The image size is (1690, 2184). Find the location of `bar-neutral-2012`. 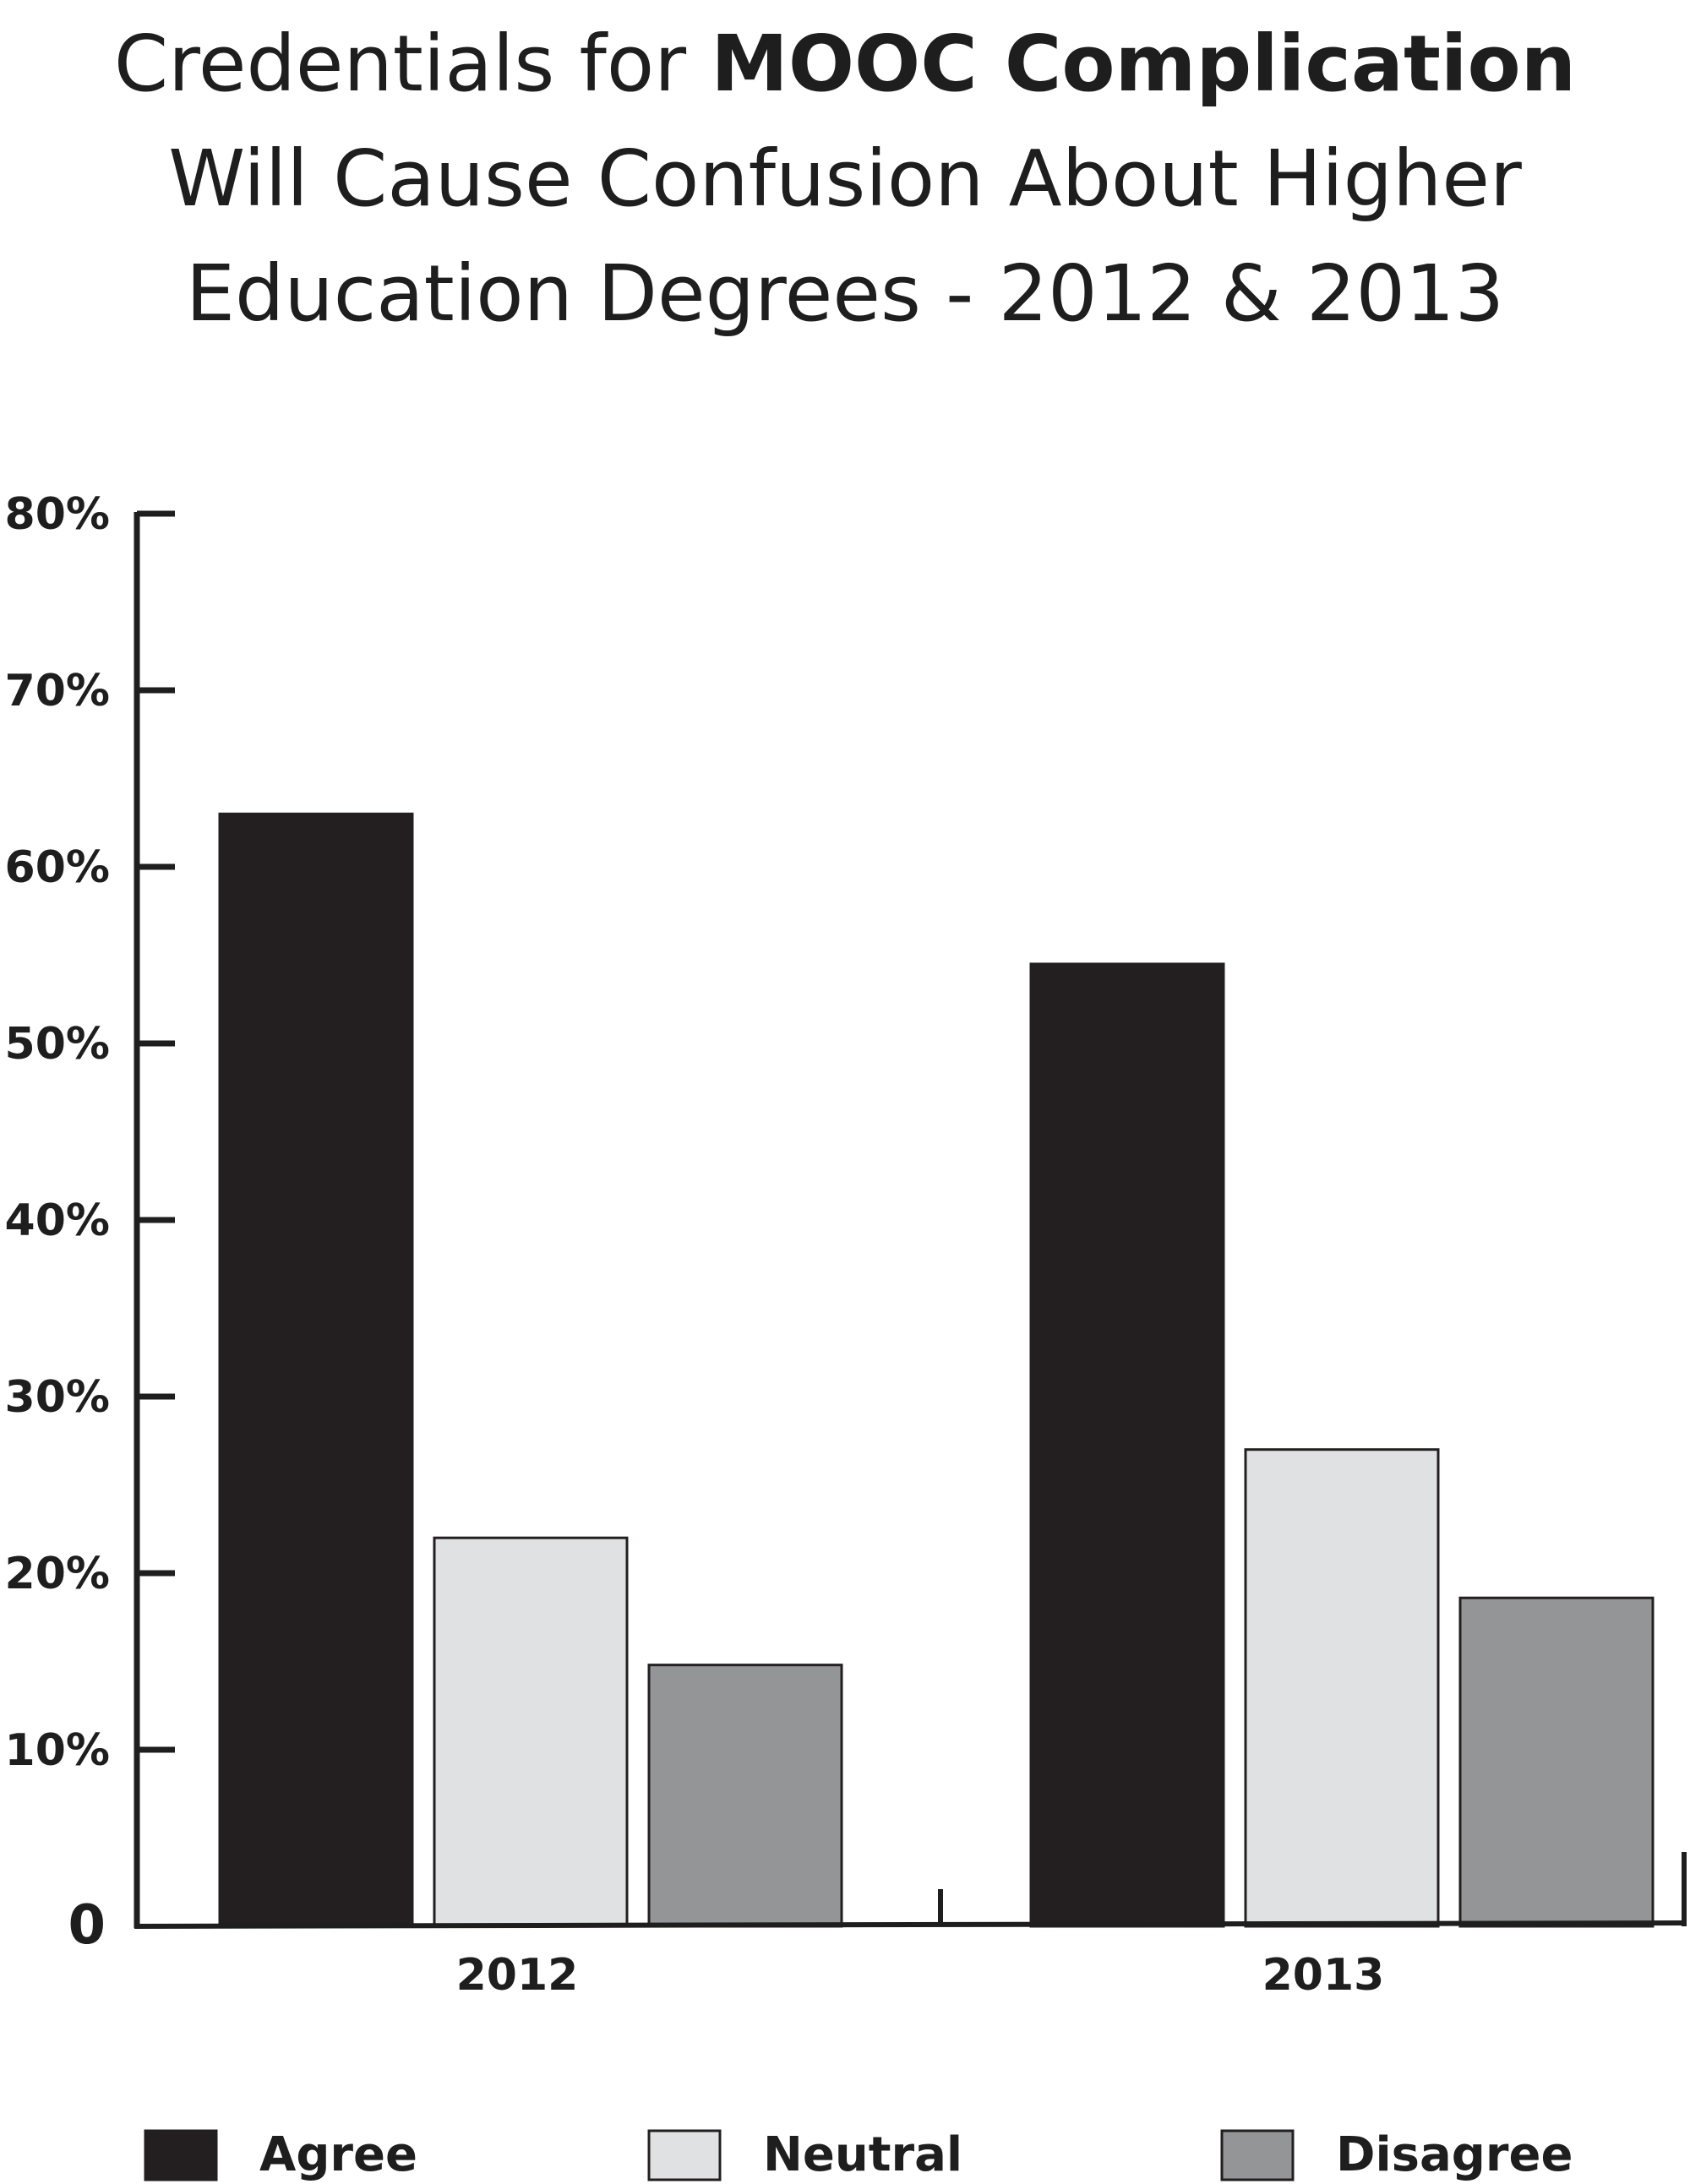

bar-neutral-2012 is located at coordinates (531, 1732).